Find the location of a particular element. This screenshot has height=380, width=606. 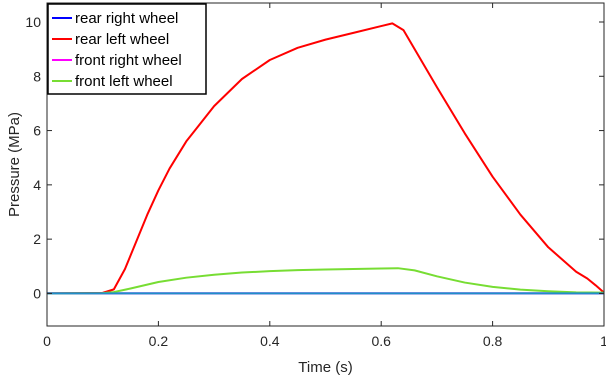

y-tick-label: 8 is located at coordinates (37, 76).